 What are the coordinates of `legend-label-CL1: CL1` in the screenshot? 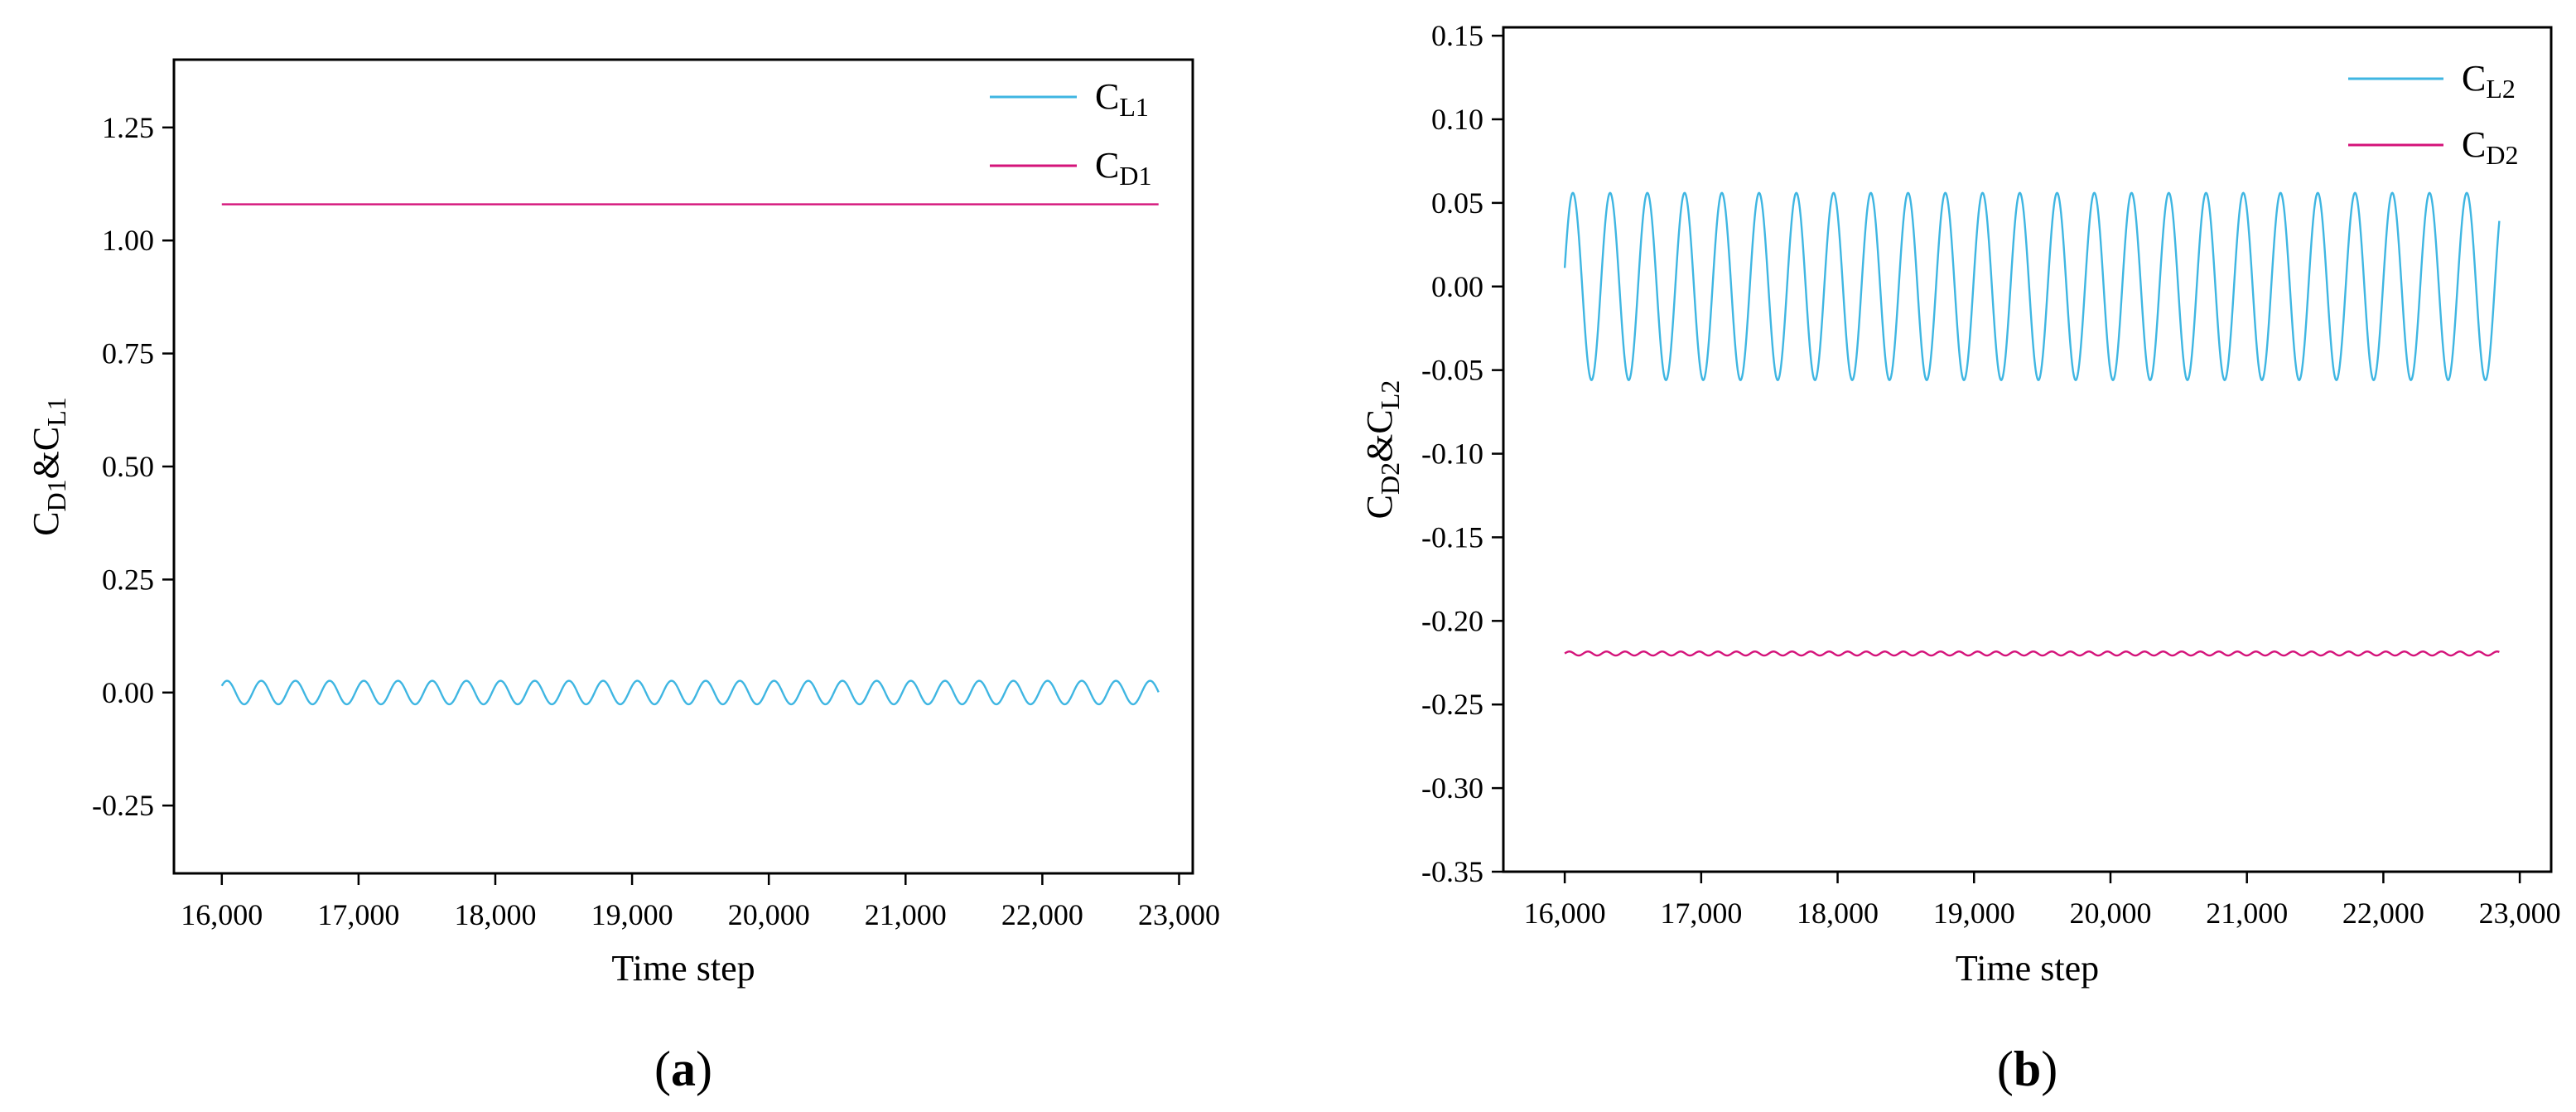 It's located at (1122, 99).